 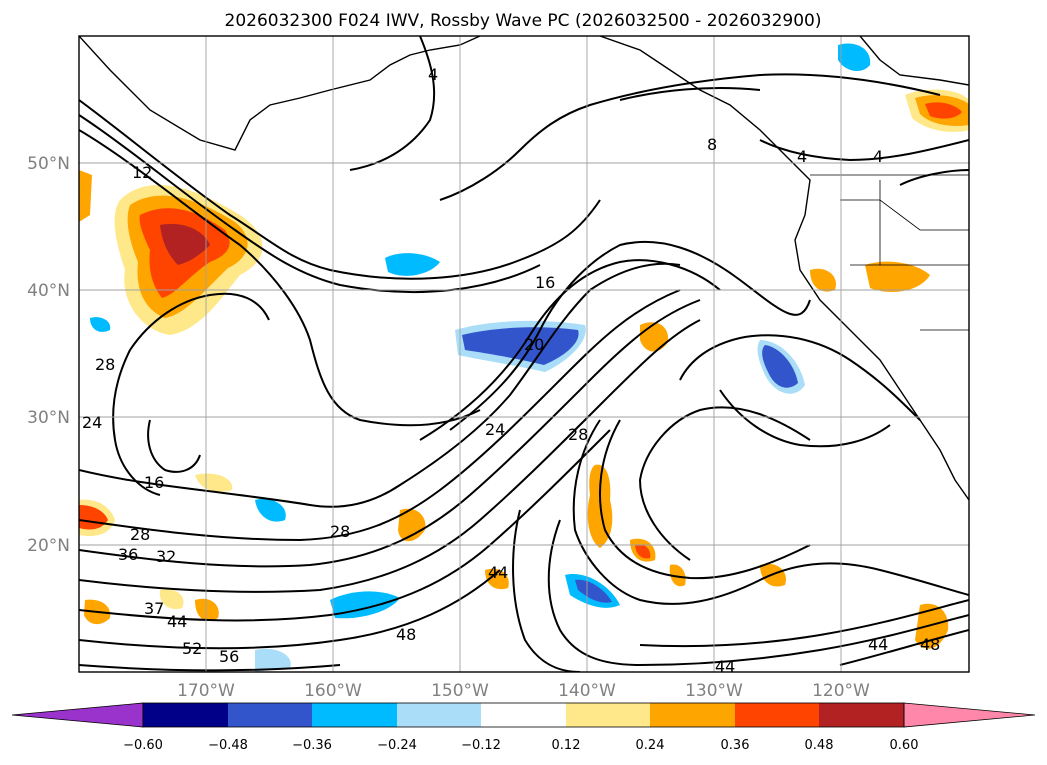 What do you see at coordinates (154, 608) in the screenshot?
I see `contour-label: 37` at bounding box center [154, 608].